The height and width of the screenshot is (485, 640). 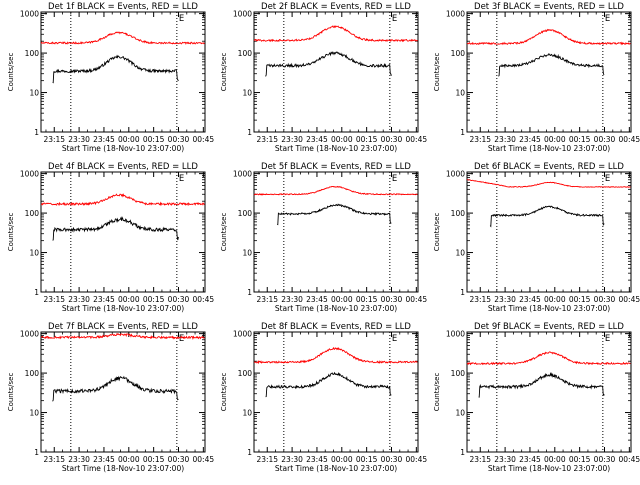 What do you see at coordinates (336, 7) in the screenshot?
I see `panel-title: Det 2f BLACK = Events, RED = LLD` at bounding box center [336, 7].